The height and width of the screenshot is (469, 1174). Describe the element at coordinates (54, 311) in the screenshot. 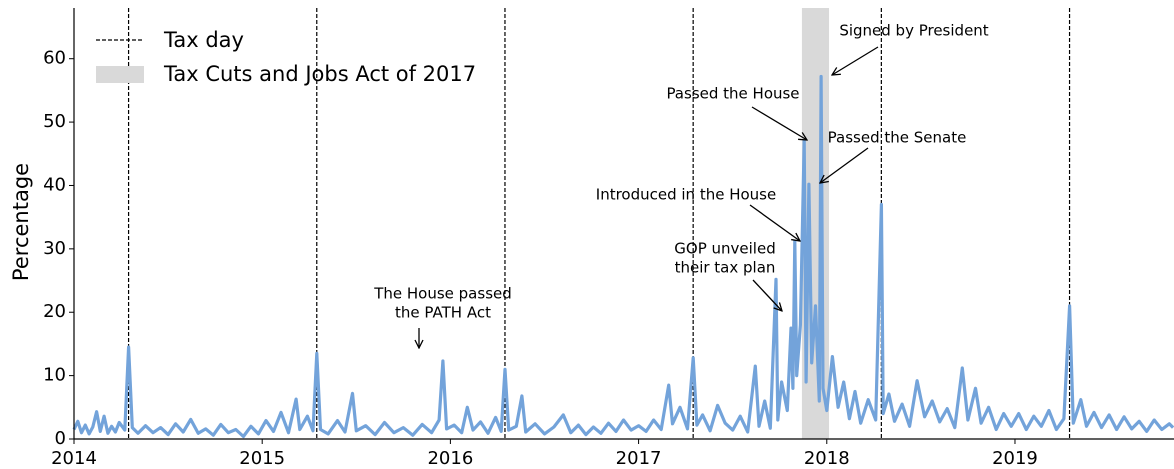

I see `y-tick-label: 20` at that location.